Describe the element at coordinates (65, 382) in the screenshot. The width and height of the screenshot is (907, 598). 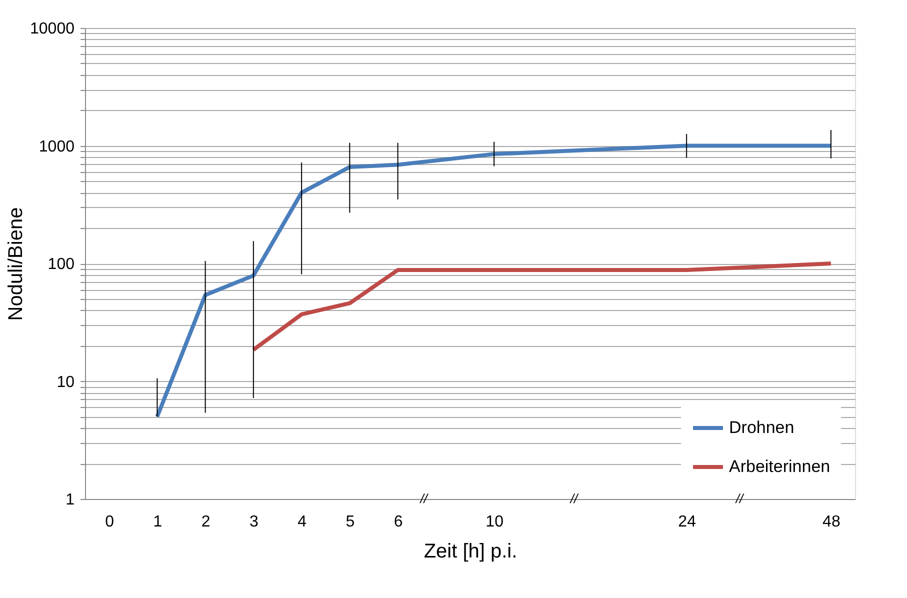
I see `y-tick-label: 10` at that location.